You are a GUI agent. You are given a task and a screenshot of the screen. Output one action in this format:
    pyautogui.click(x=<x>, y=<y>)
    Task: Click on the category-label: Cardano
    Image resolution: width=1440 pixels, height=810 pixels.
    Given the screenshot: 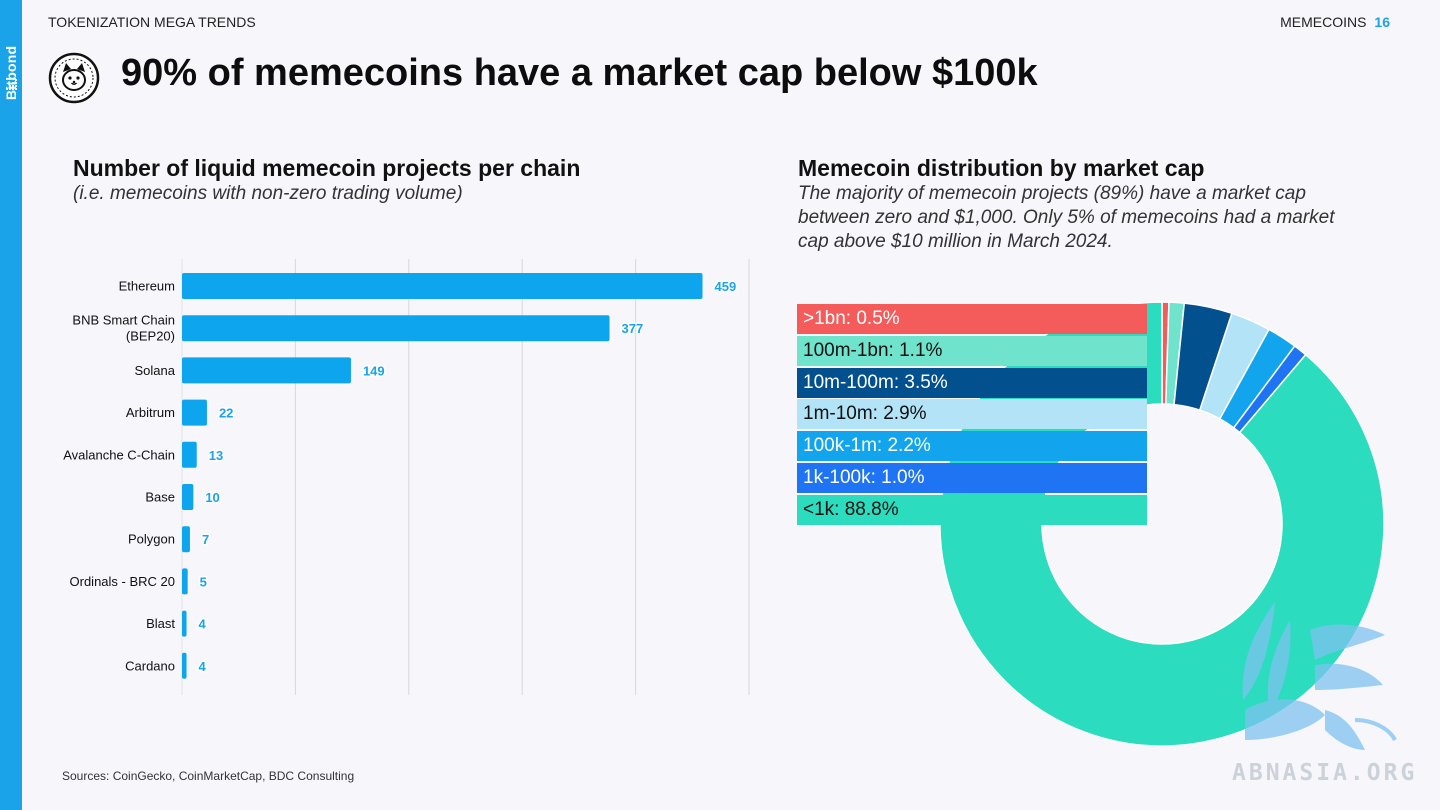 What is the action you would take?
    pyautogui.click(x=150, y=665)
    